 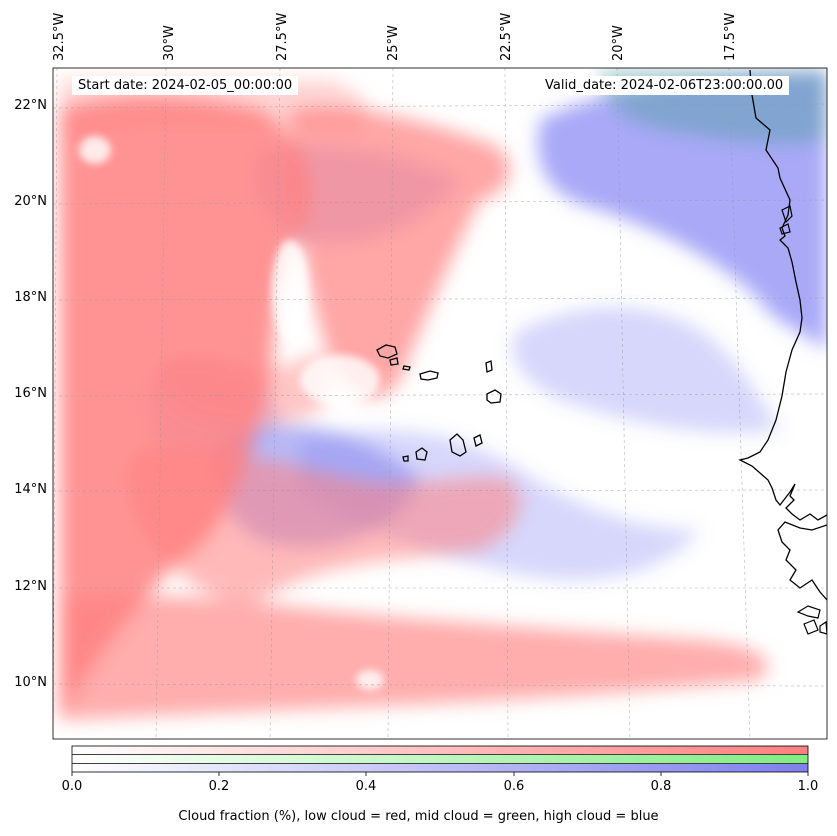 What do you see at coordinates (185, 85) in the screenshot?
I see `start-date-label: Start date: 2024-02-05_00:00:00` at bounding box center [185, 85].